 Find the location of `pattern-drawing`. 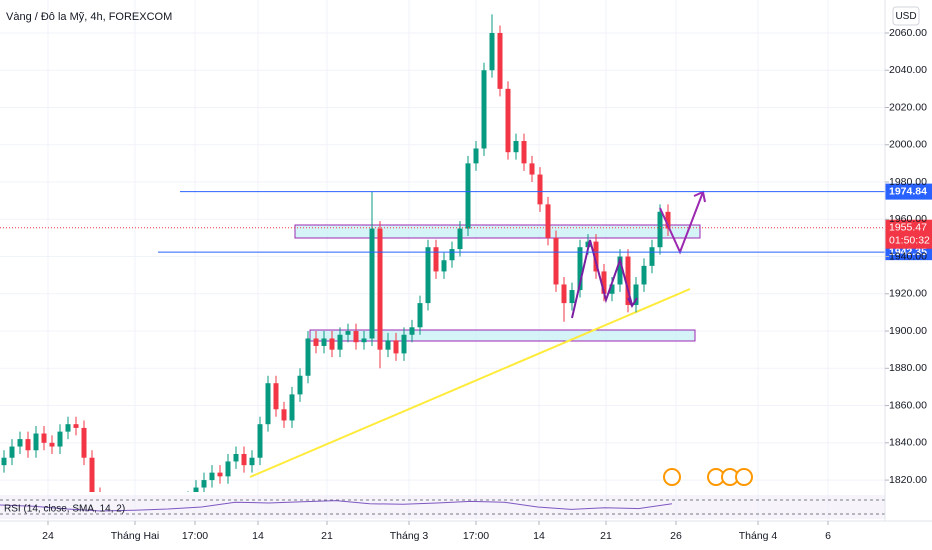

pattern-drawing is located at coordinates (662, 338).